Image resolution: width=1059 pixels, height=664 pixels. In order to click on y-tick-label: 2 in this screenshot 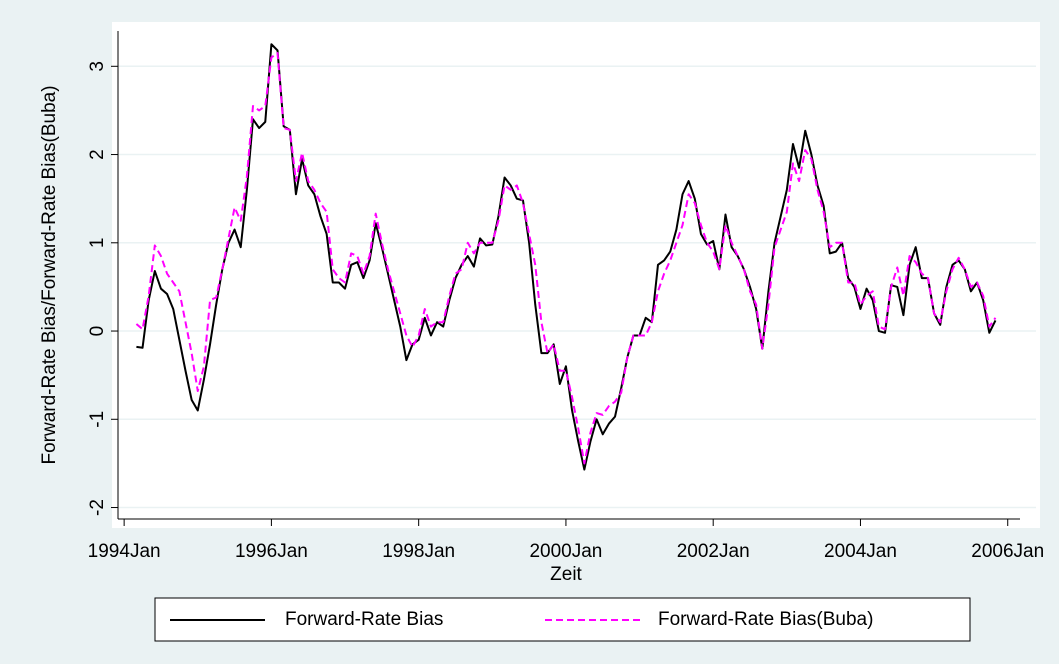, I will do `click(97, 154)`.